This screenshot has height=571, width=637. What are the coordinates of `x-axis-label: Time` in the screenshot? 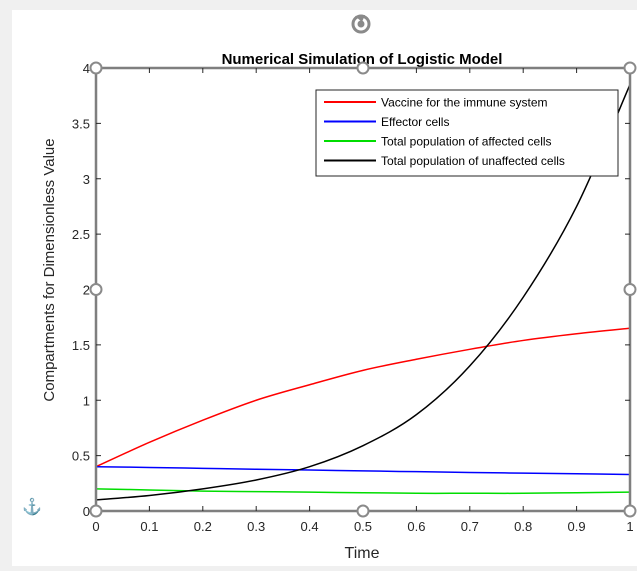 It's located at (362, 553).